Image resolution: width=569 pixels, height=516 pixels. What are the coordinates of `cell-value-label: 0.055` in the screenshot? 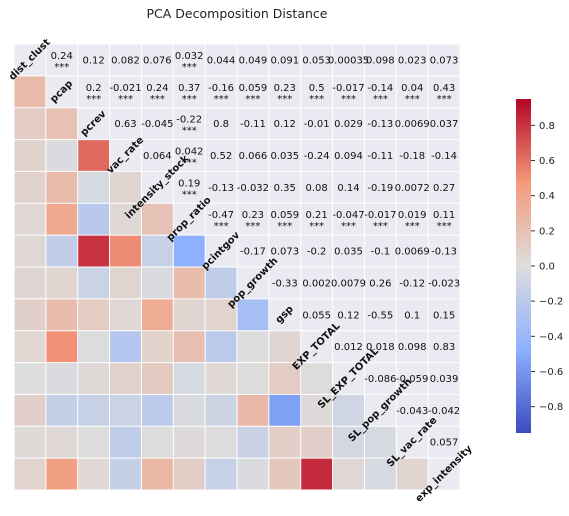 It's located at (316, 315).